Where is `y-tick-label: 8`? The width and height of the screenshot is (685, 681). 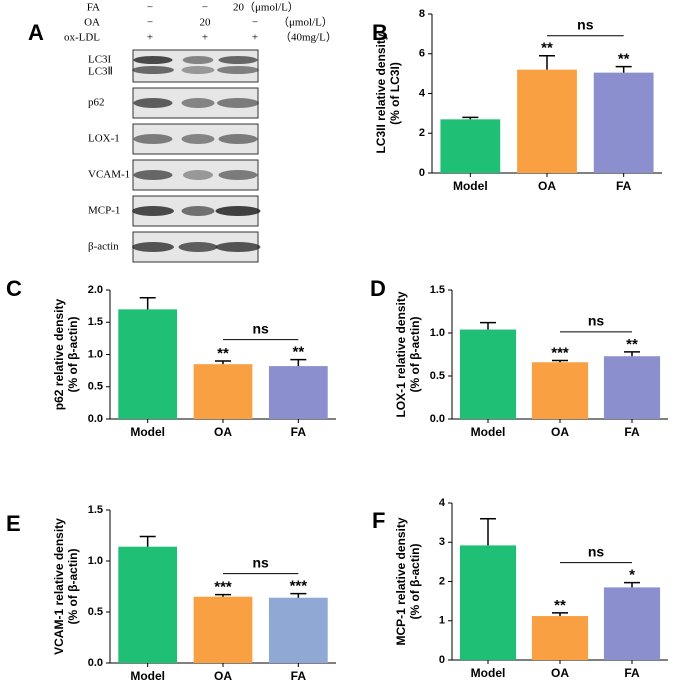
y-tick-label: 8 is located at coordinates (422, 14).